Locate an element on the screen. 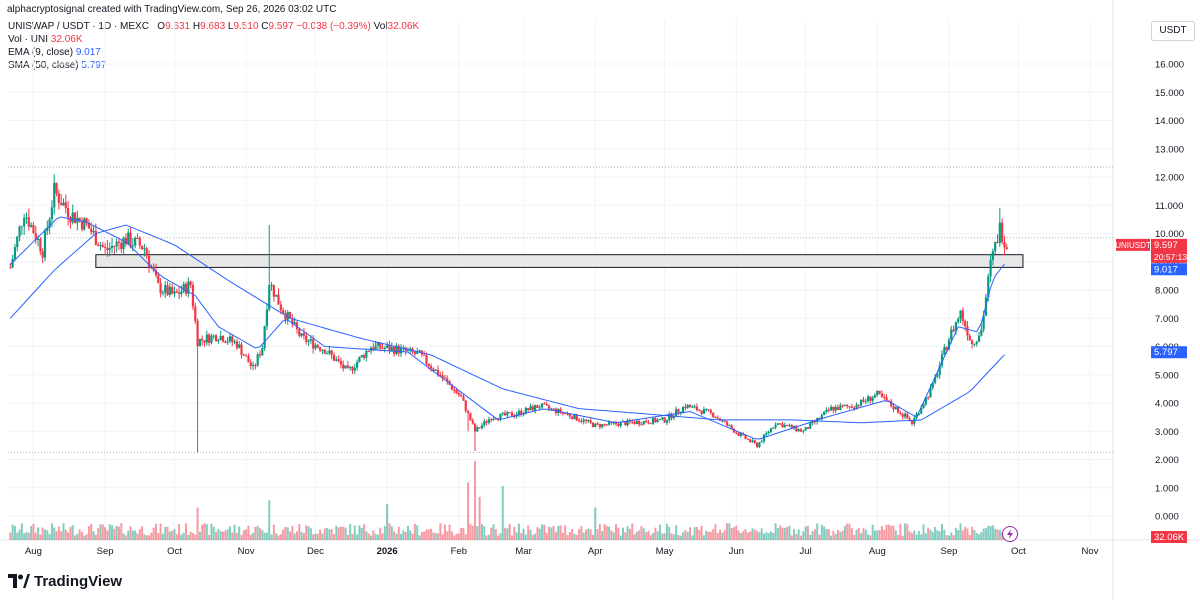  lightning-icon is located at coordinates (1010, 534).